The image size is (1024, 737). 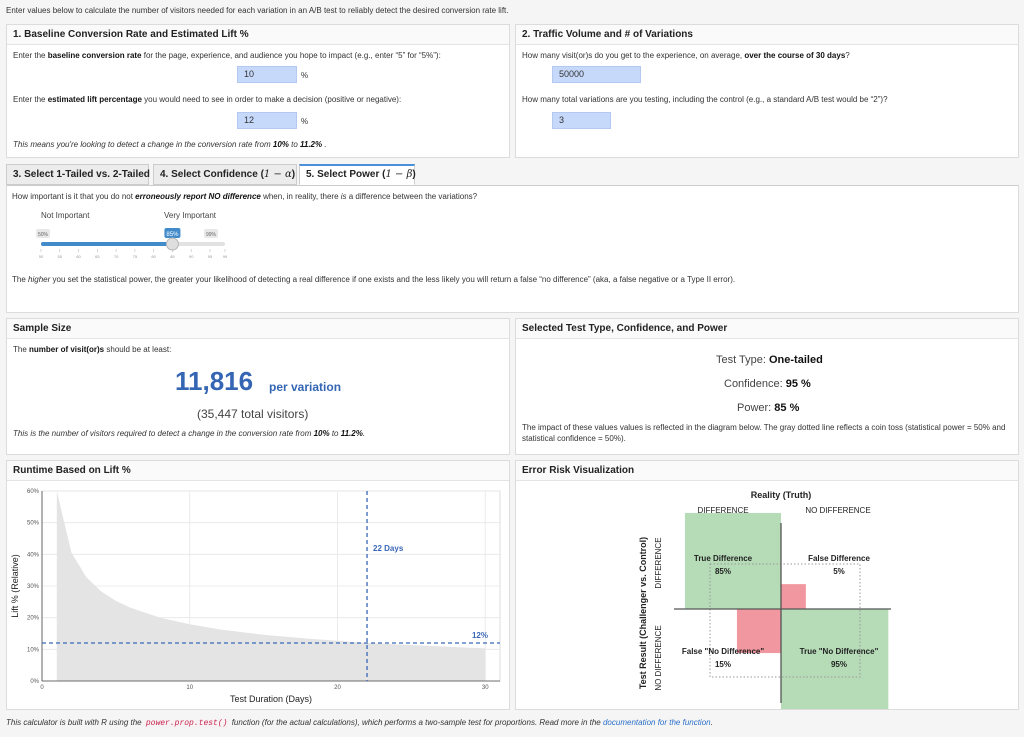 What do you see at coordinates (839, 571) in the screenshot?
I see `false-difference-value: 5%` at bounding box center [839, 571].